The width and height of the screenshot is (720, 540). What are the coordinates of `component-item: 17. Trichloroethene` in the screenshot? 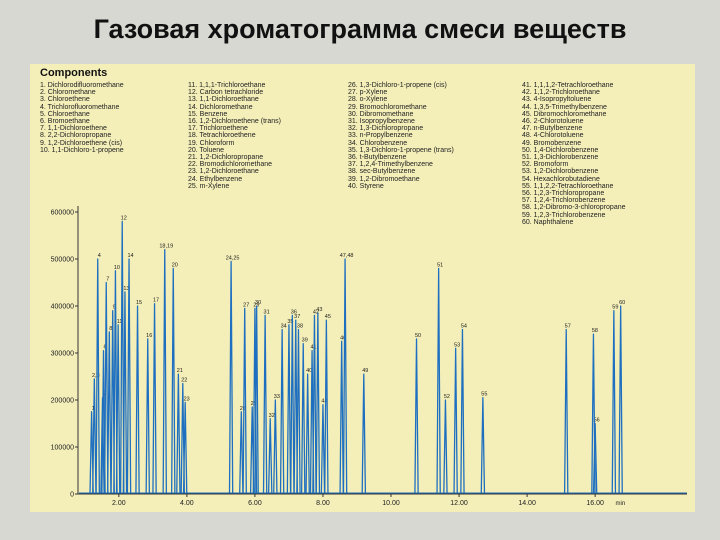 It's located at (218, 129).